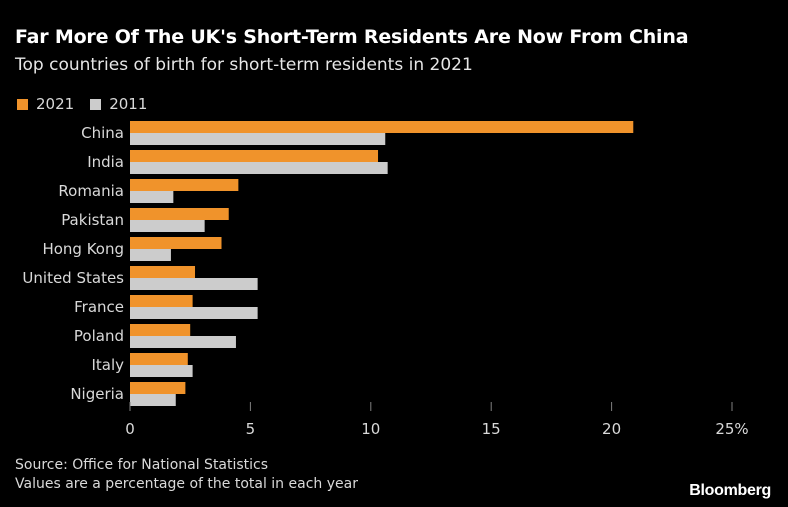 This screenshot has height=507, width=788. What do you see at coordinates (194, 313) in the screenshot?
I see `bar-2011-france` at bounding box center [194, 313].